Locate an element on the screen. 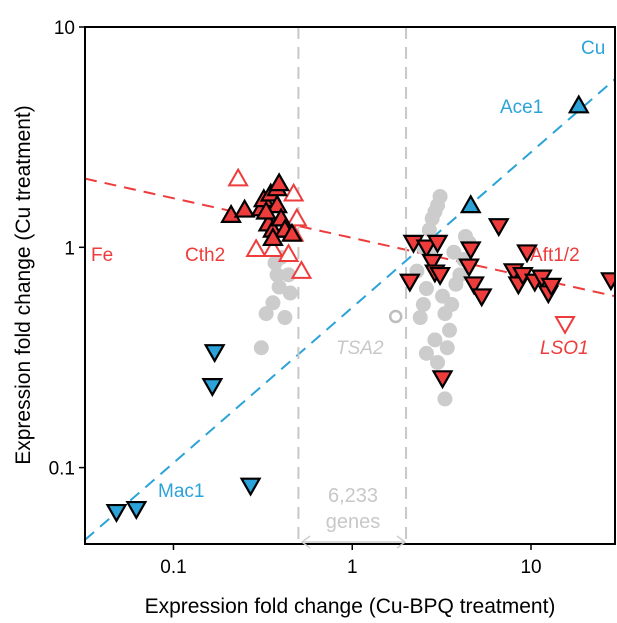  mac1-label: Mac1 is located at coordinates (181, 491).